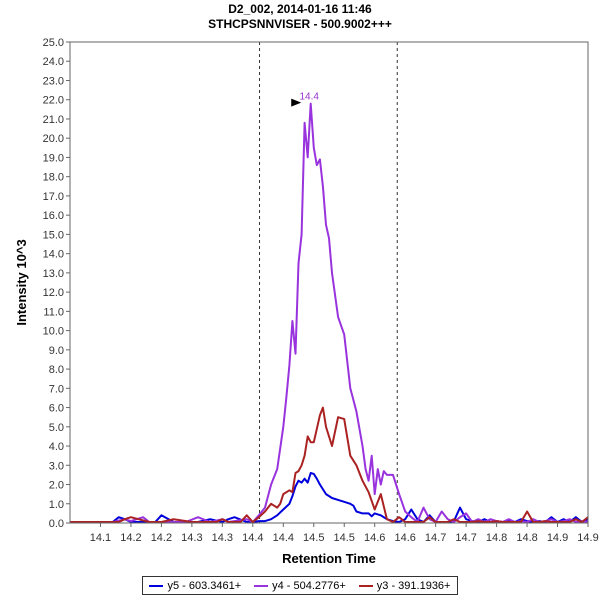  I want to click on peak-marker-arrow, so click(296, 102).